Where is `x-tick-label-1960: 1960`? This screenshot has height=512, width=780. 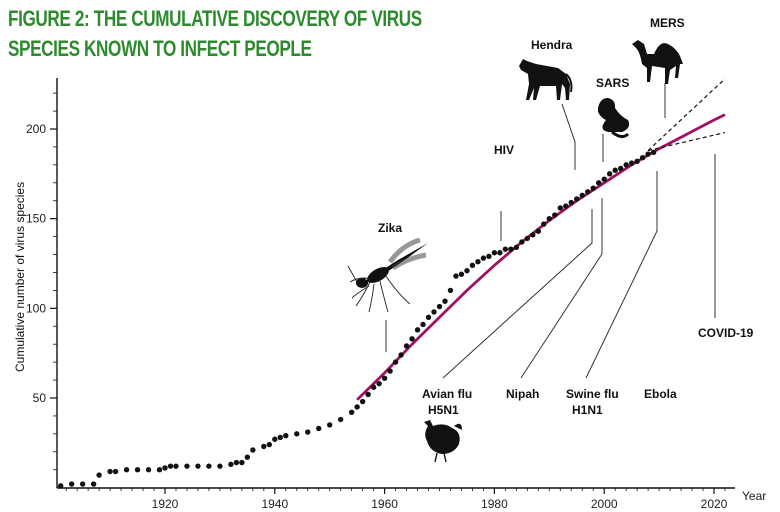 x-tick-label-1960: 1960 is located at coordinates (384, 504).